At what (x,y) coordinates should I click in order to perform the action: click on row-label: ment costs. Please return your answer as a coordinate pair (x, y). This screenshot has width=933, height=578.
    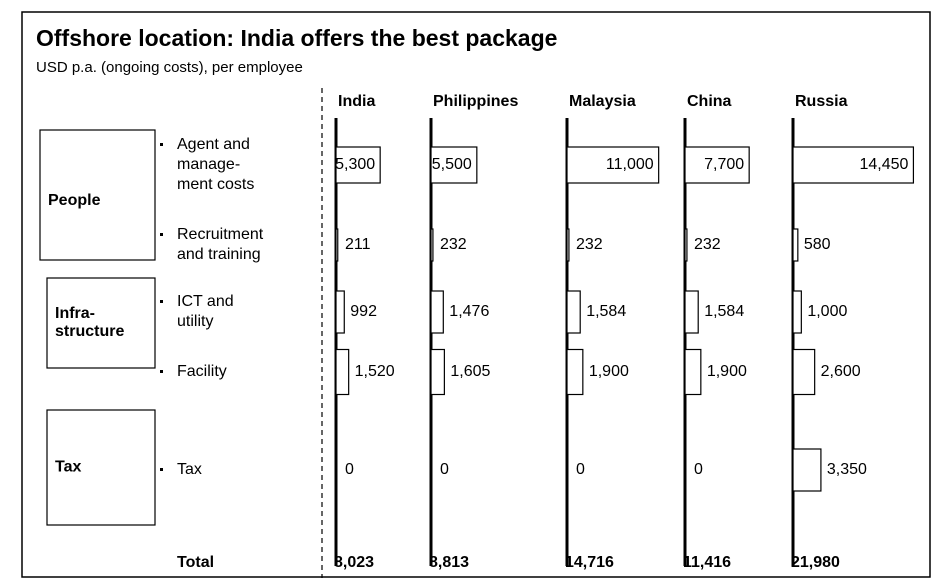
    Looking at the image, I should click on (215, 184).